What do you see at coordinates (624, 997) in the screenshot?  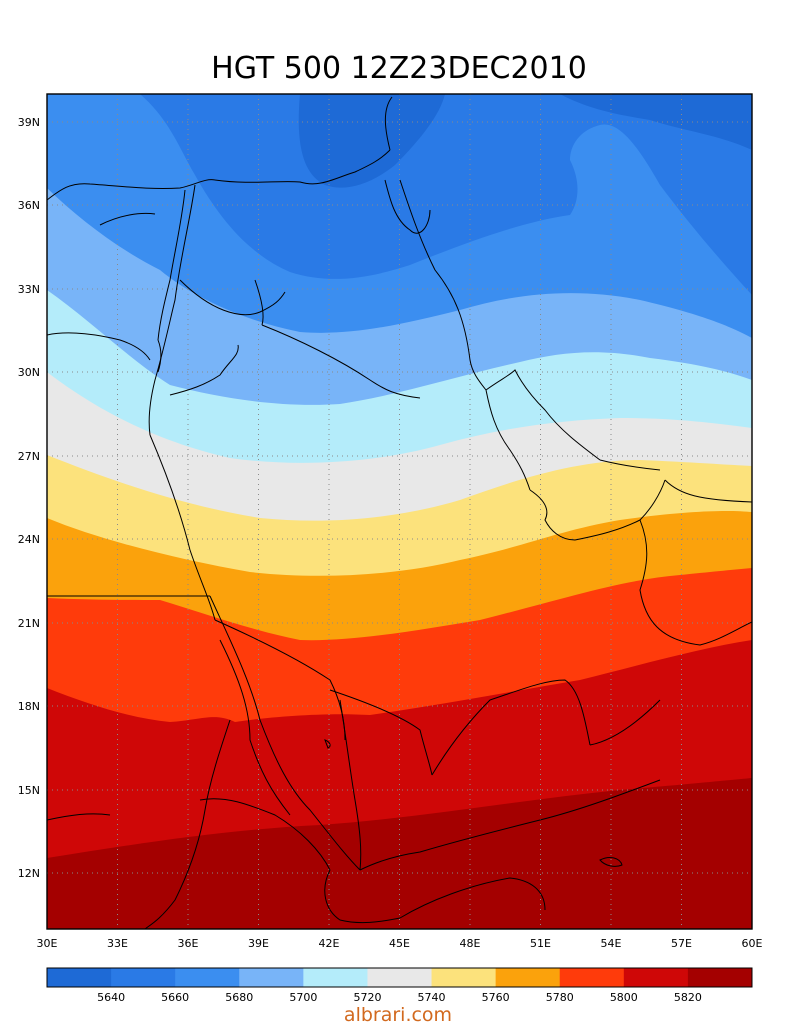 I see `colorbar-label: 5800` at bounding box center [624, 997].